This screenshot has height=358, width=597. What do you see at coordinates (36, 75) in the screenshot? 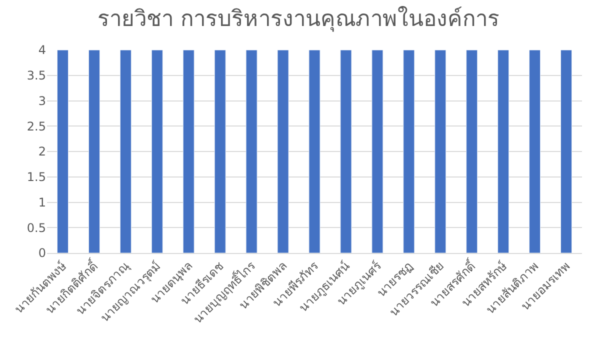
I see `y-tick-label: 3.5` at bounding box center [36, 75].